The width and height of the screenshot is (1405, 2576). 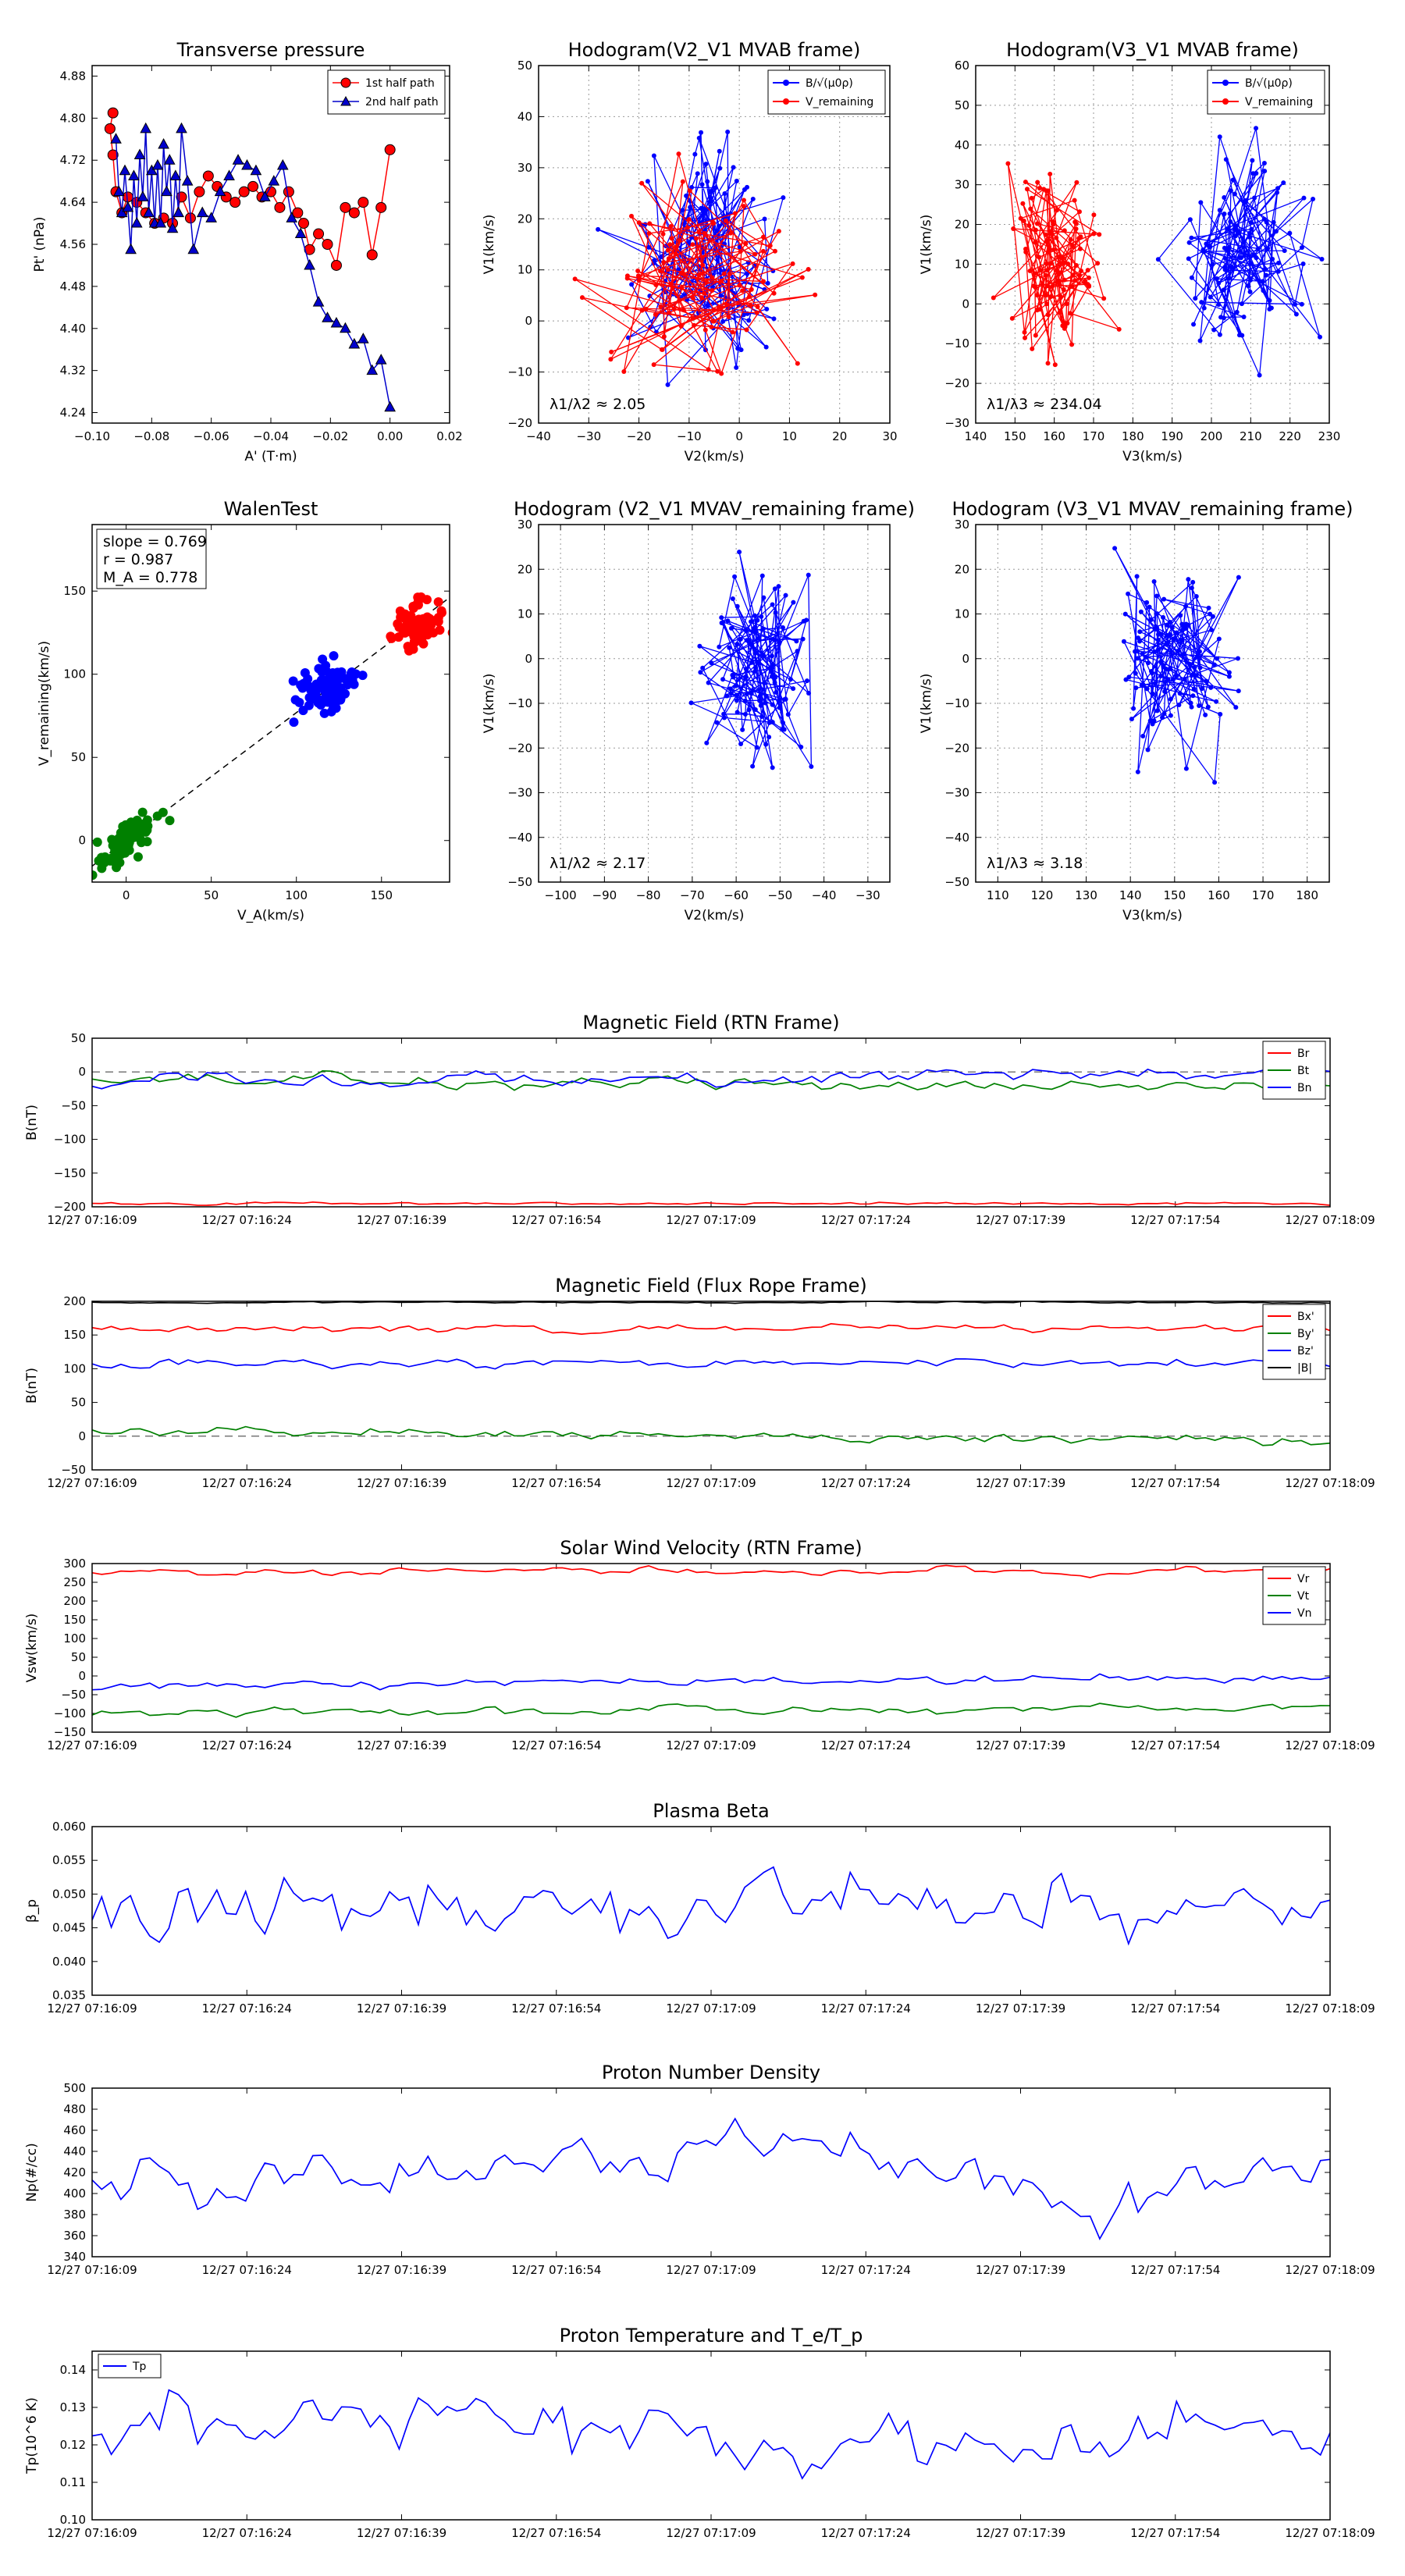 I want to click on plot-area, so click(x=251, y=259).